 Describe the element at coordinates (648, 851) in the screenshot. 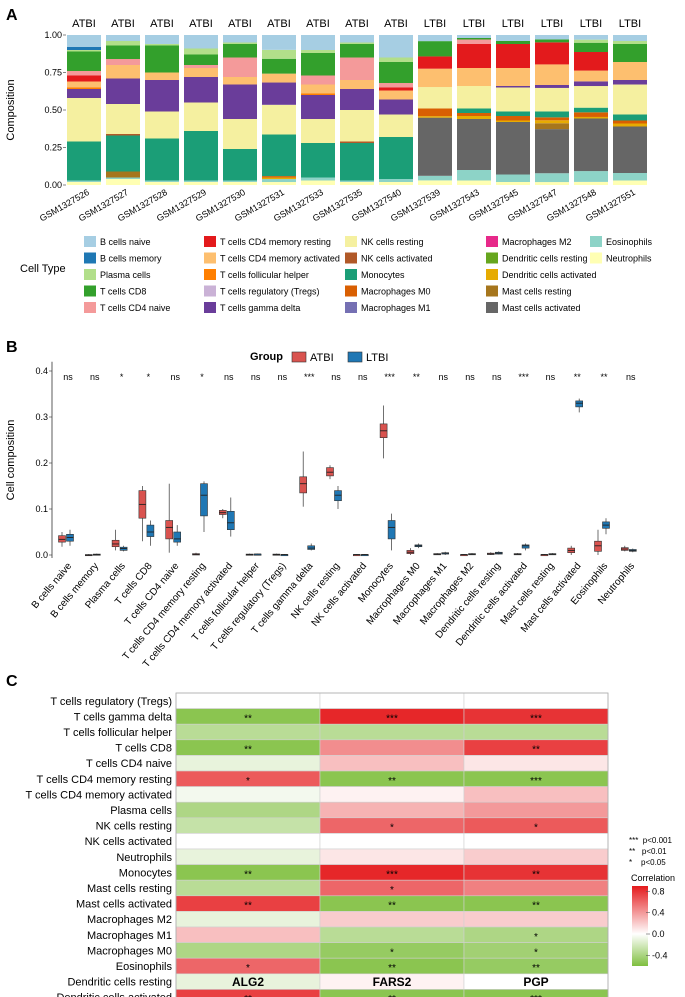

I see `significance-legend-text: ** p<0.01` at that location.